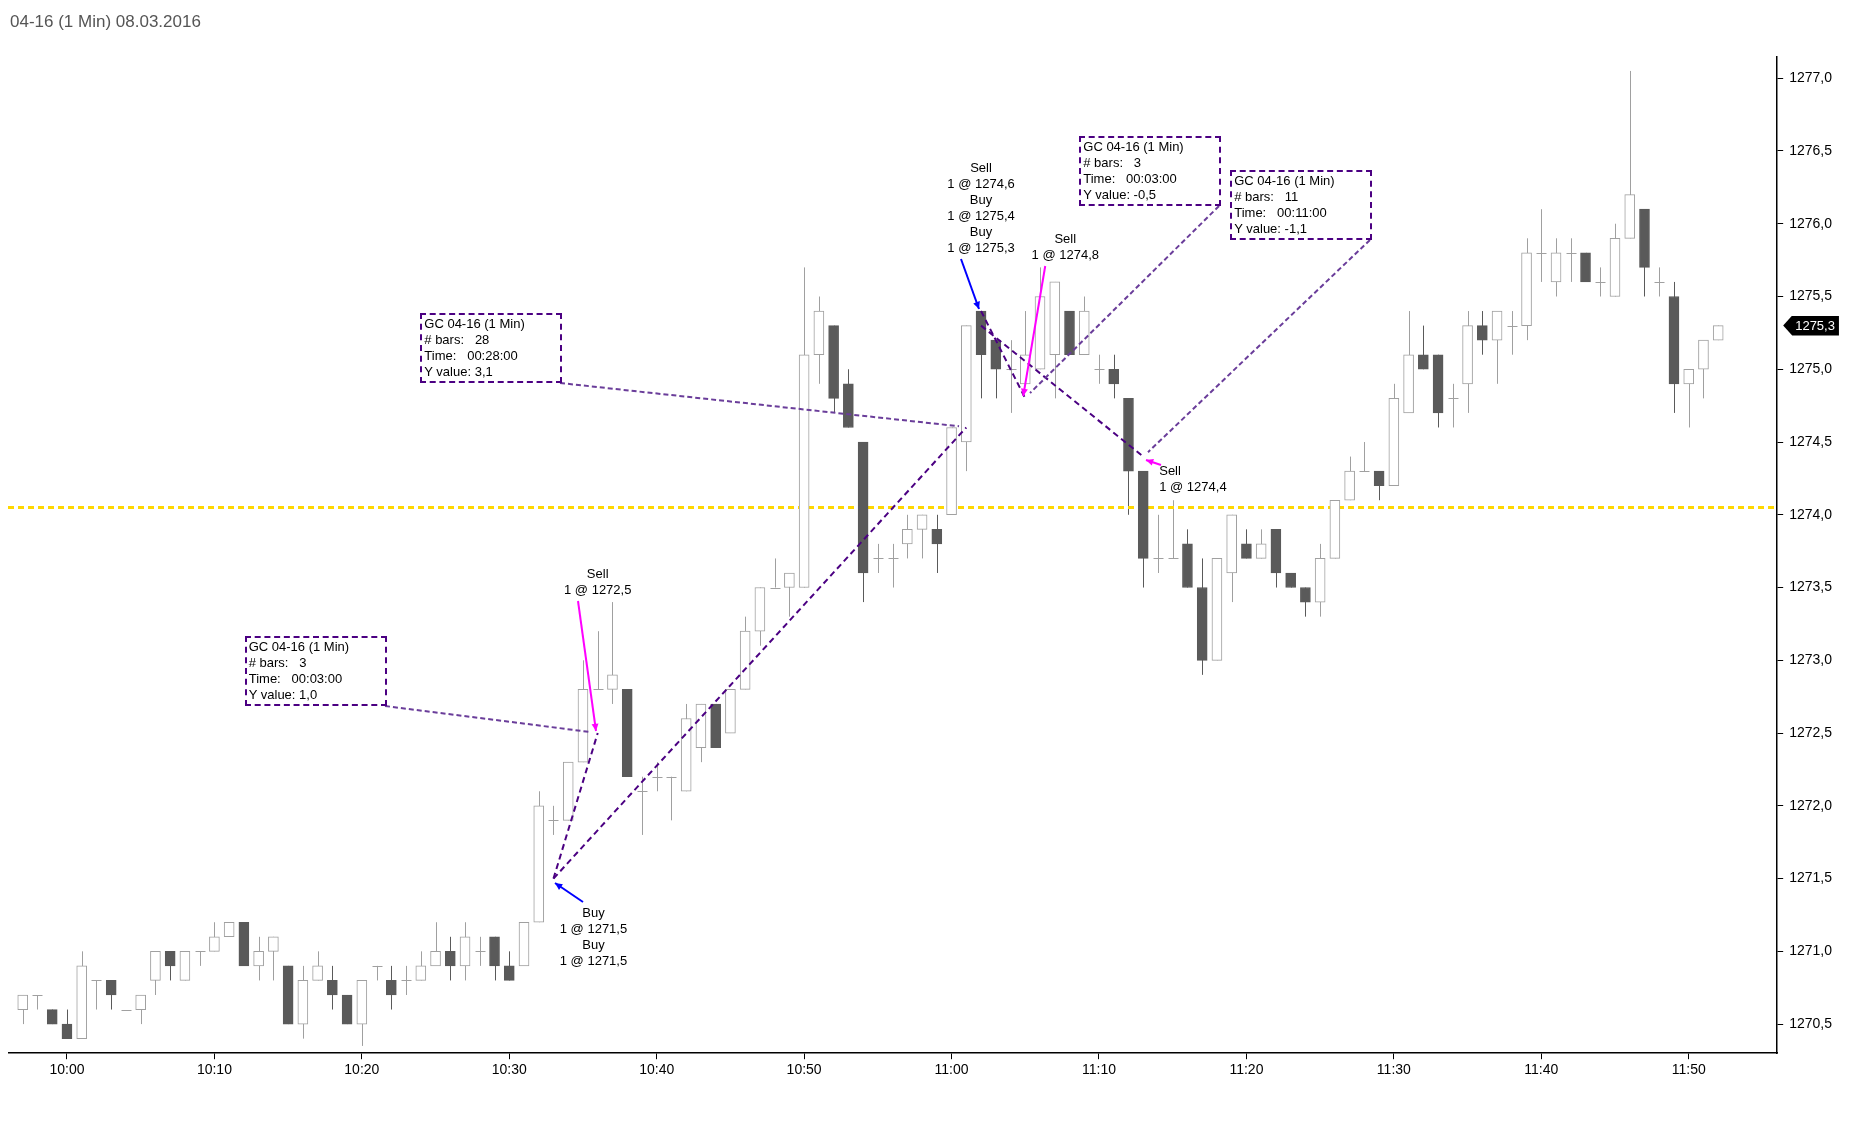  Describe the element at coordinates (1246, 1069) in the screenshot. I see `x-tick-label: 11:20` at that location.